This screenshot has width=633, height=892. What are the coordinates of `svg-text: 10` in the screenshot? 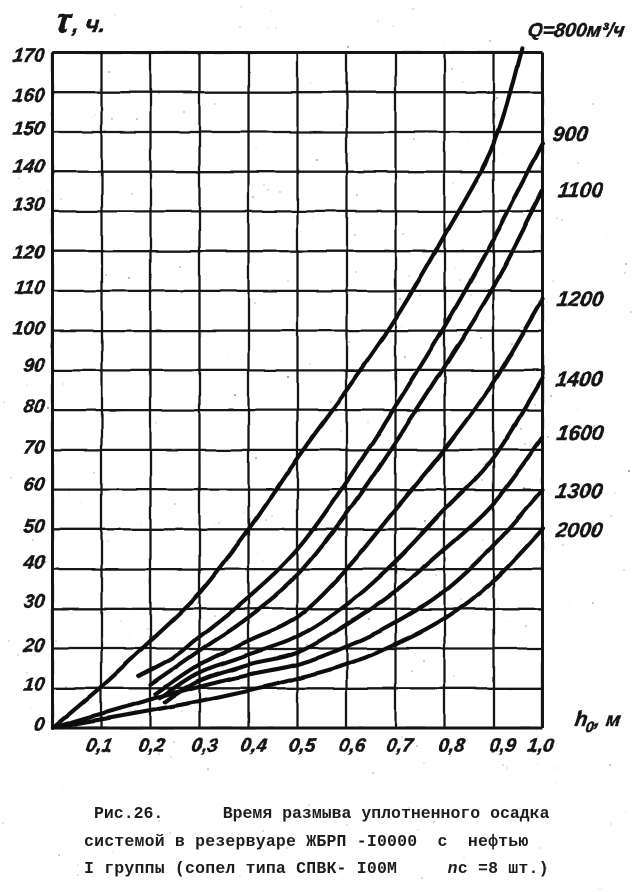 It's located at (34, 685).